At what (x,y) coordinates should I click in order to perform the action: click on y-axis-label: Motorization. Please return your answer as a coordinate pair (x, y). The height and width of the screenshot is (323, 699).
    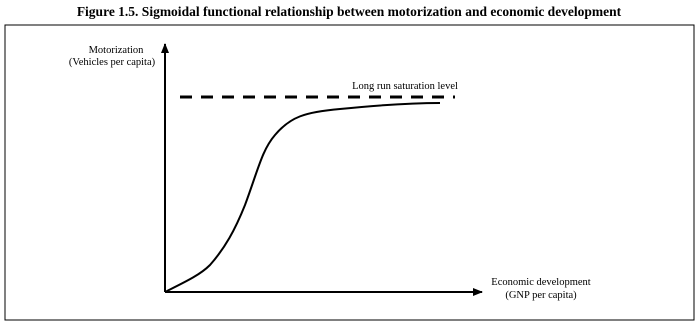
    Looking at the image, I should click on (117, 50).